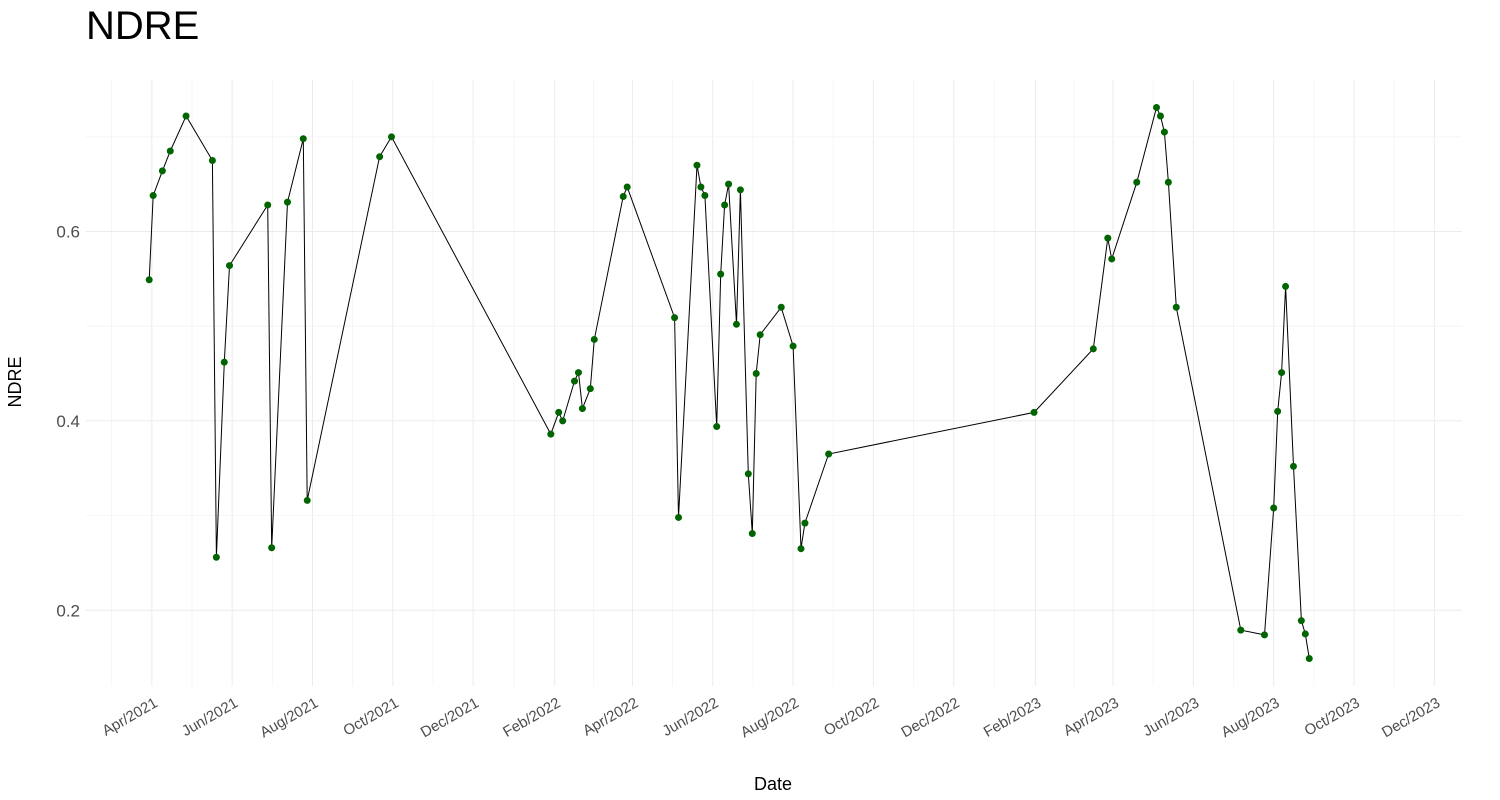 The height and width of the screenshot is (800, 1500). Describe the element at coordinates (610, 716) in the screenshot. I see `x-tick-label: Apr/2022` at that location.